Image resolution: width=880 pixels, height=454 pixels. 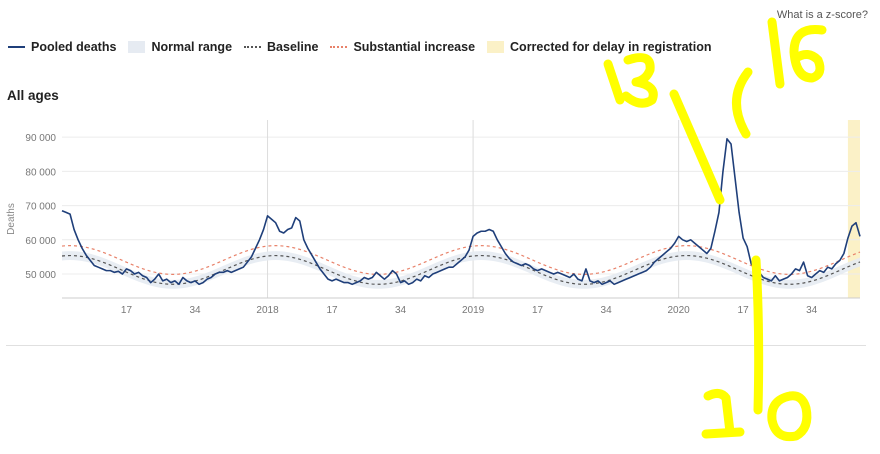 What do you see at coordinates (679, 310) in the screenshot?
I see `x-tick-label: 2020` at bounding box center [679, 310].